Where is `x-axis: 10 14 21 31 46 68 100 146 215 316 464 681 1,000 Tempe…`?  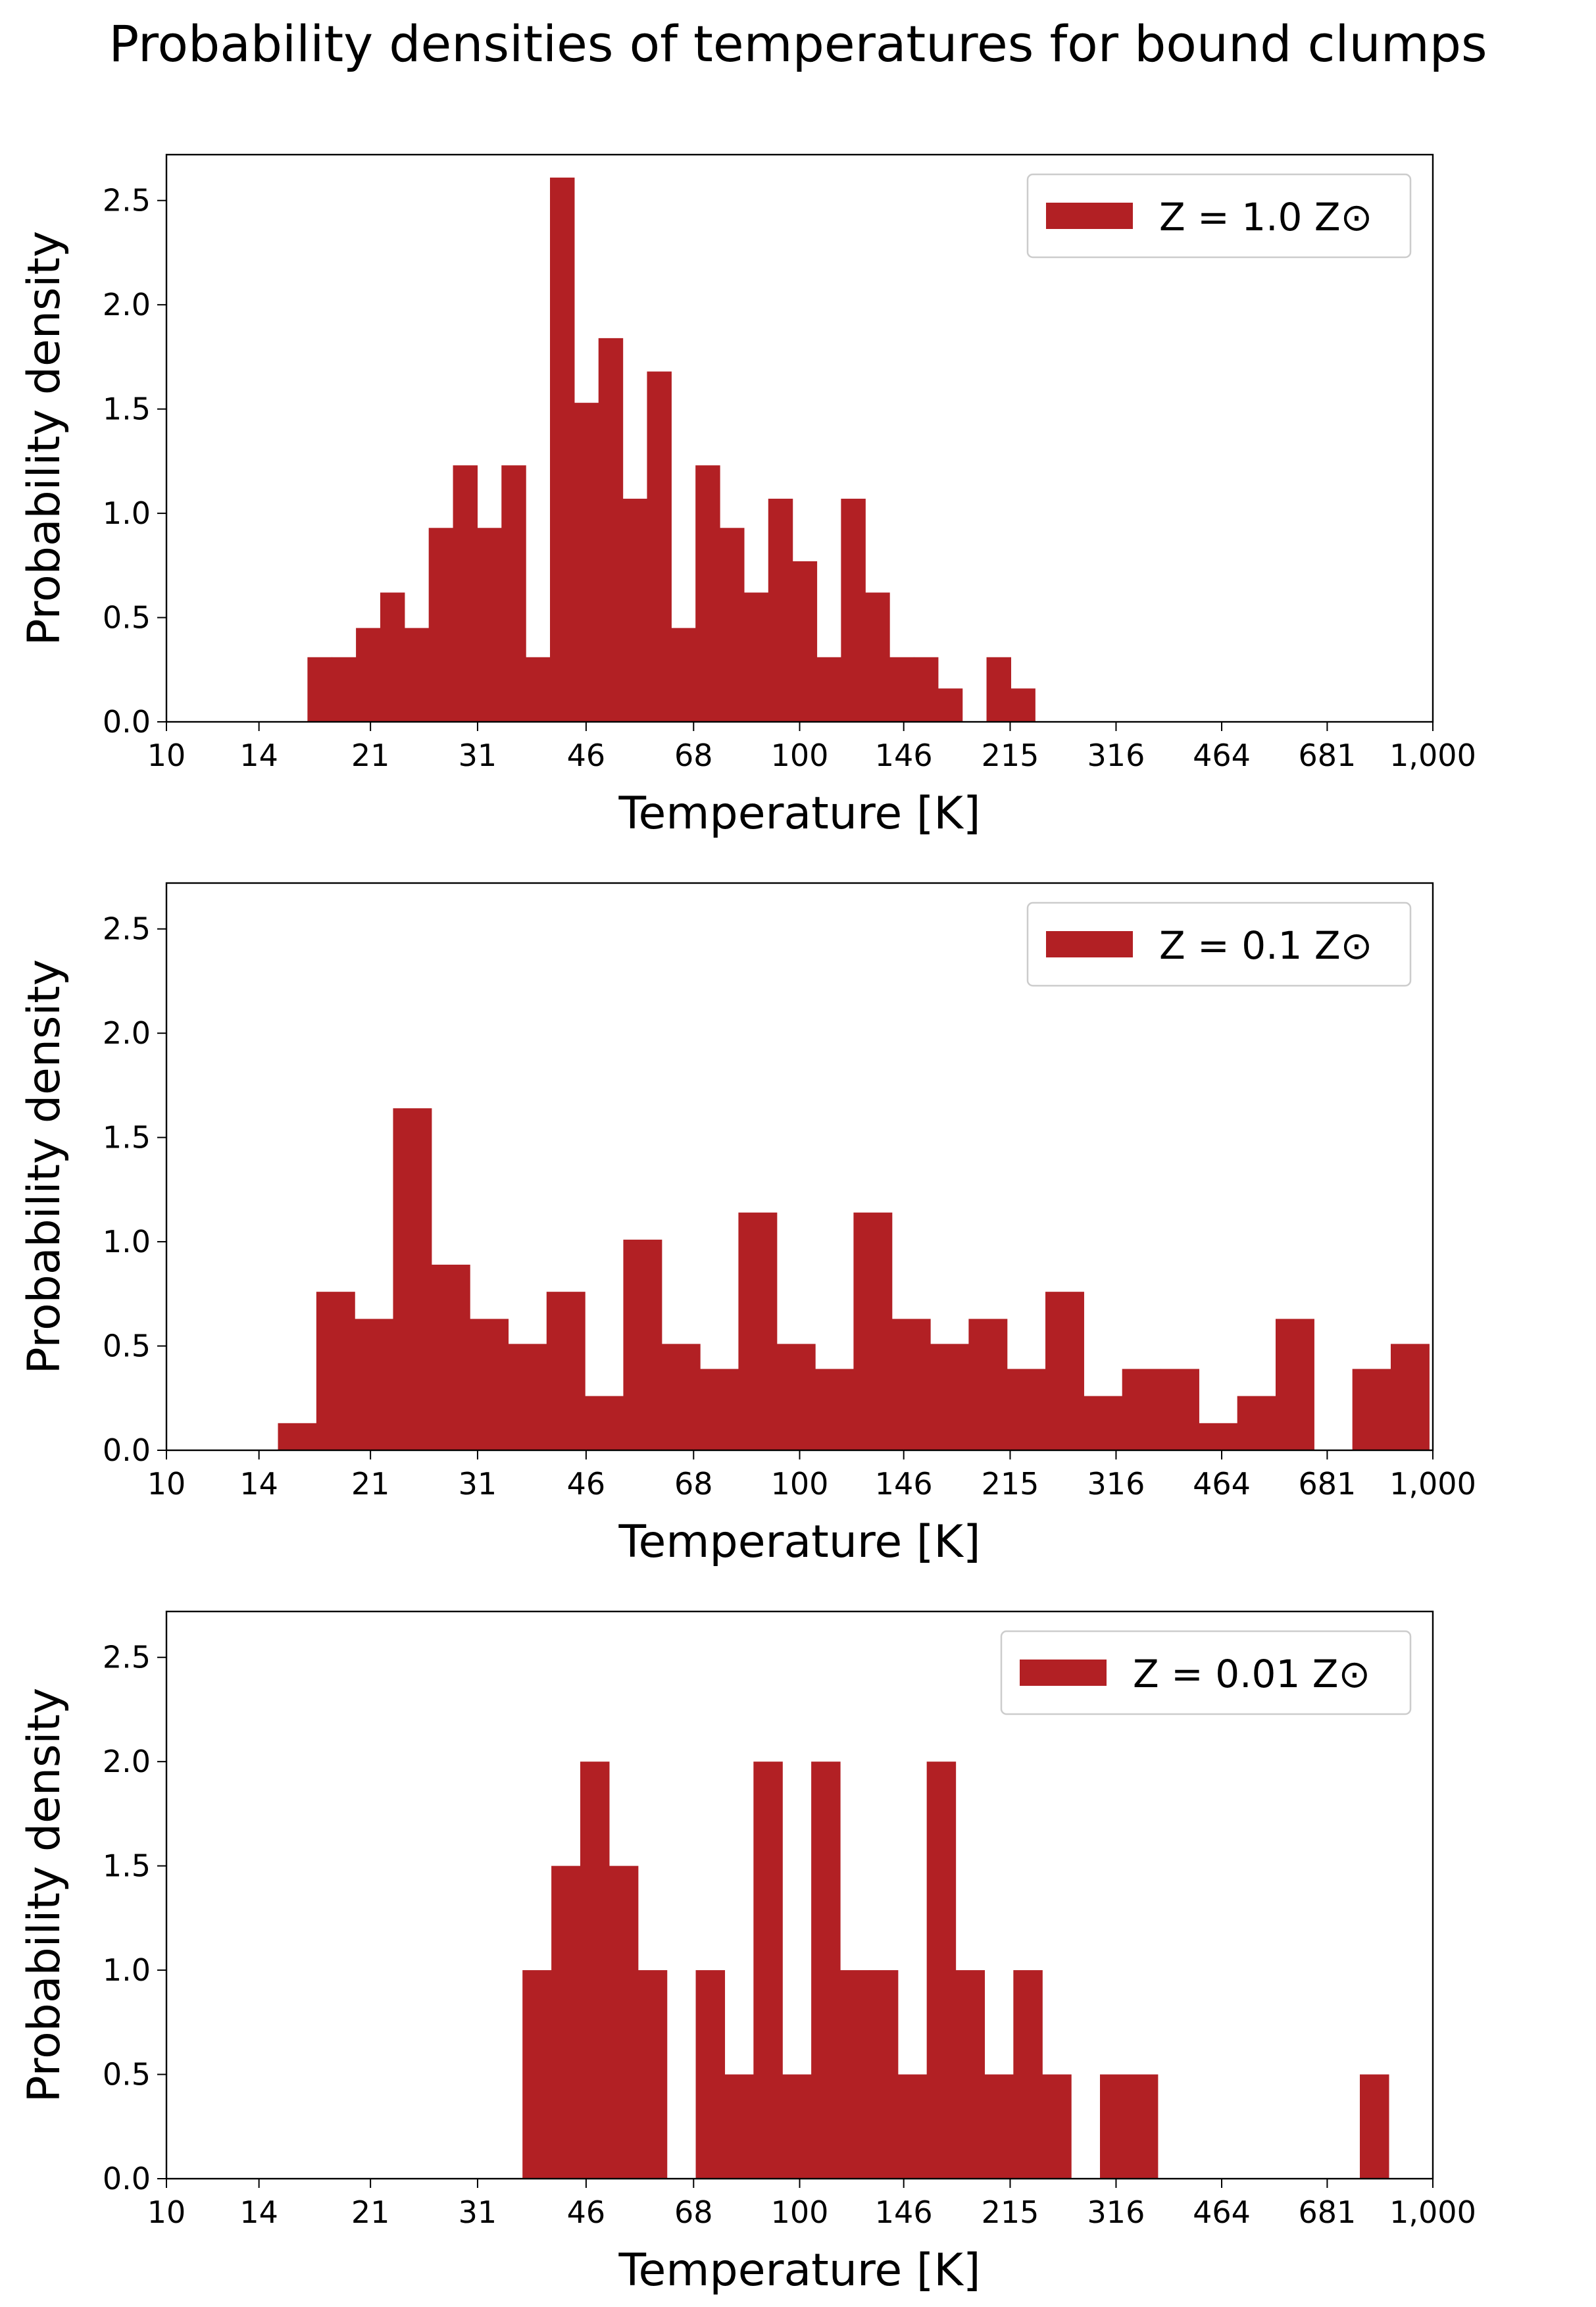 x-axis: 10 14 21 31 46 68 100 146 215 316 464 681 1,000 Tempe… is located at coordinates (811, 1509).